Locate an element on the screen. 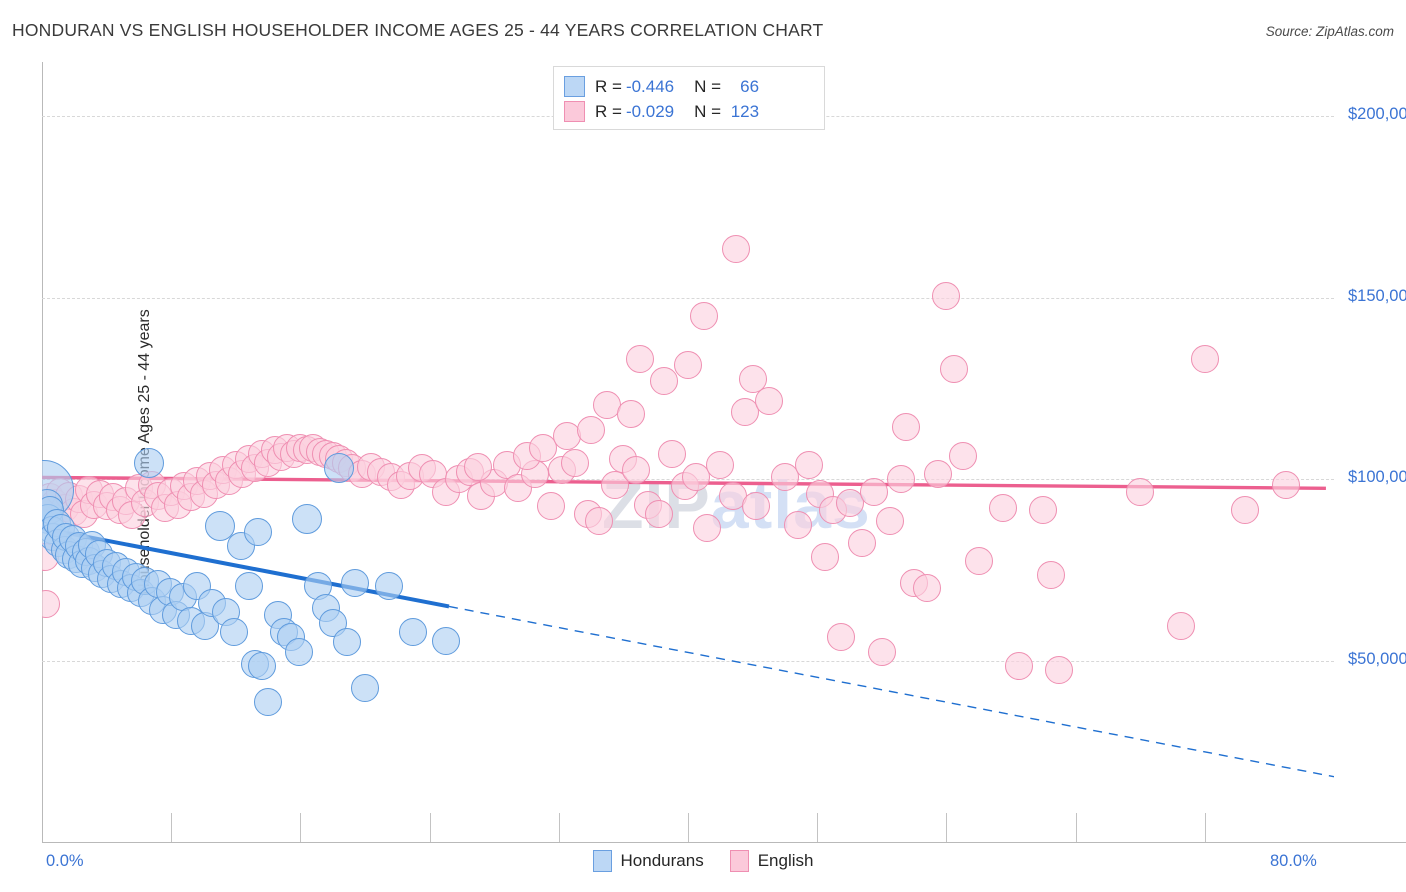  r-label-english: R = is located at coordinates (608, 111).